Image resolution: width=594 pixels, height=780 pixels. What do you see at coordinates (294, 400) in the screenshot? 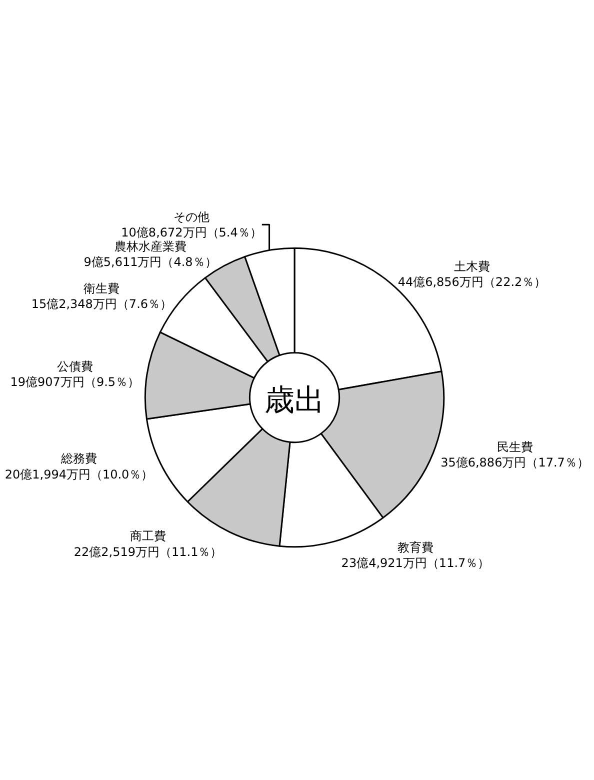
I see `text: 歳出` at bounding box center [294, 400].